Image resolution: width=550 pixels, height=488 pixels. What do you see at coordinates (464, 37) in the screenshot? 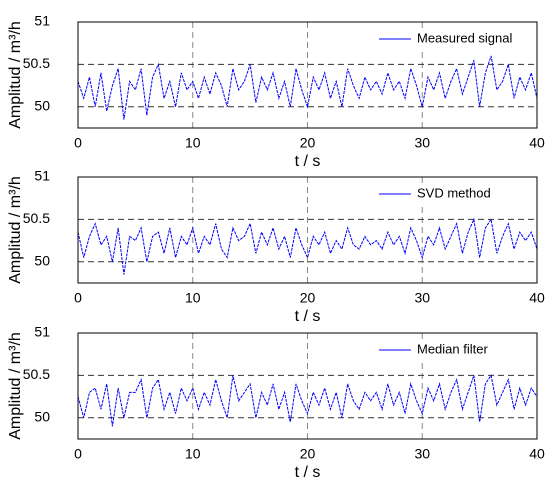
I see `legend-label: Measured signal` at bounding box center [464, 37].